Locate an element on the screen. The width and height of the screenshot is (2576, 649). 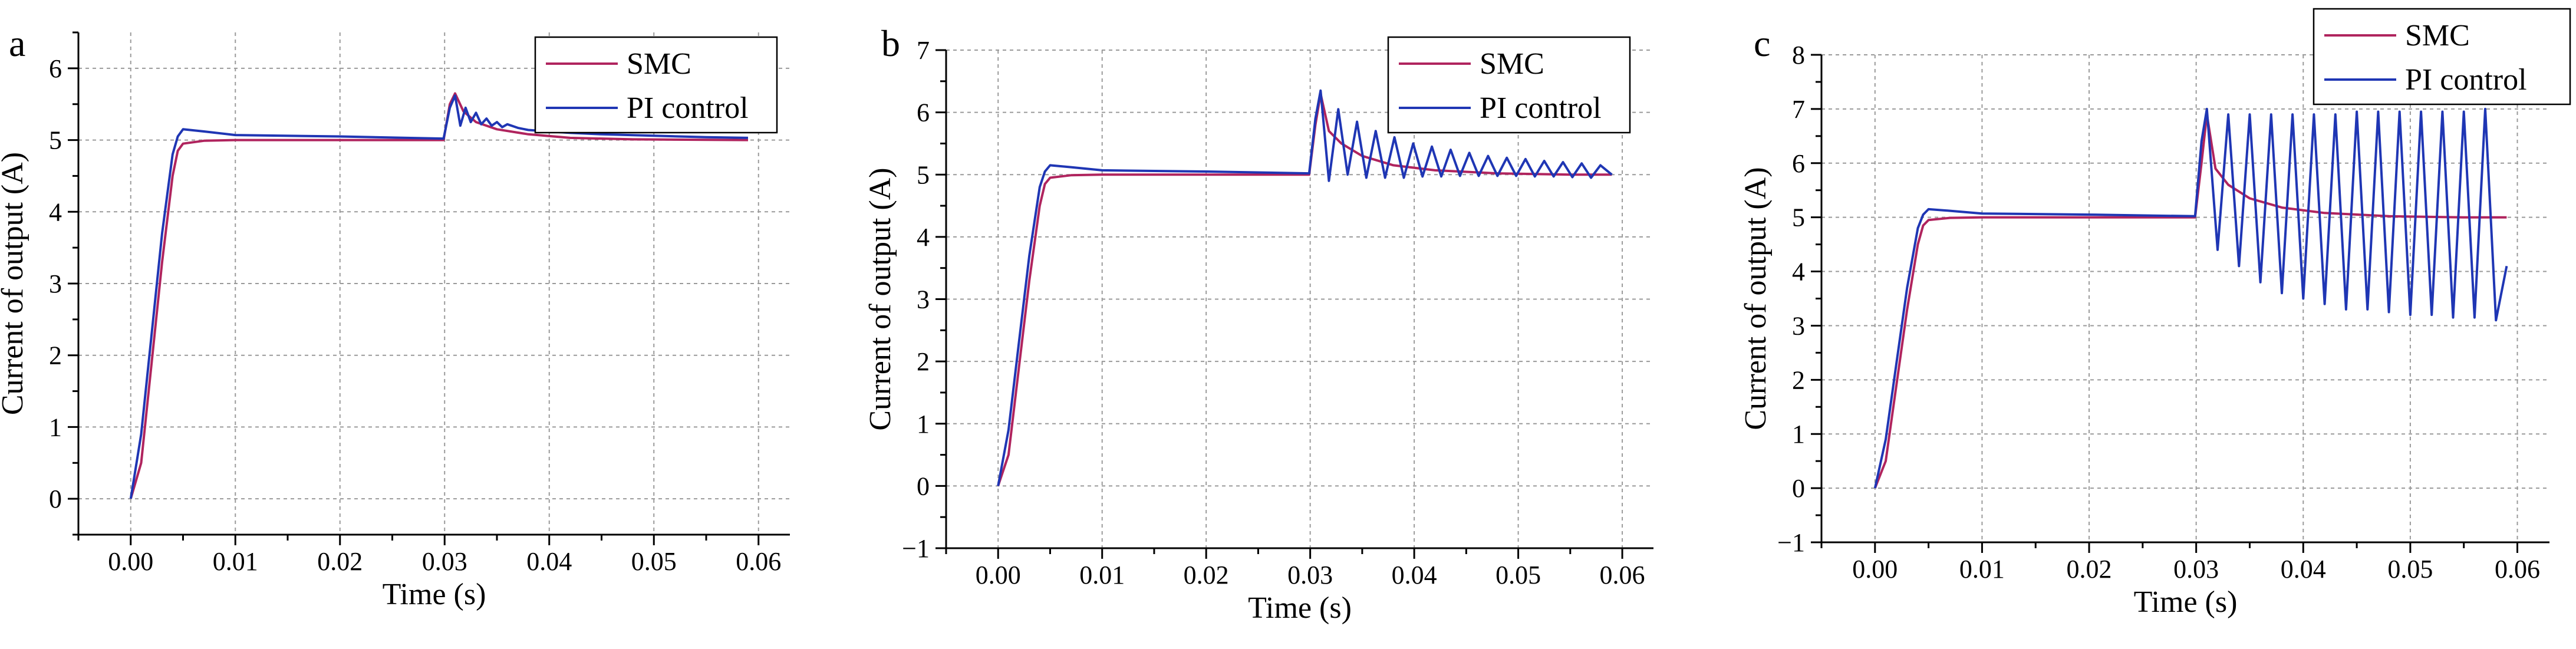
series-line-smc is located at coordinates (1304, 289).